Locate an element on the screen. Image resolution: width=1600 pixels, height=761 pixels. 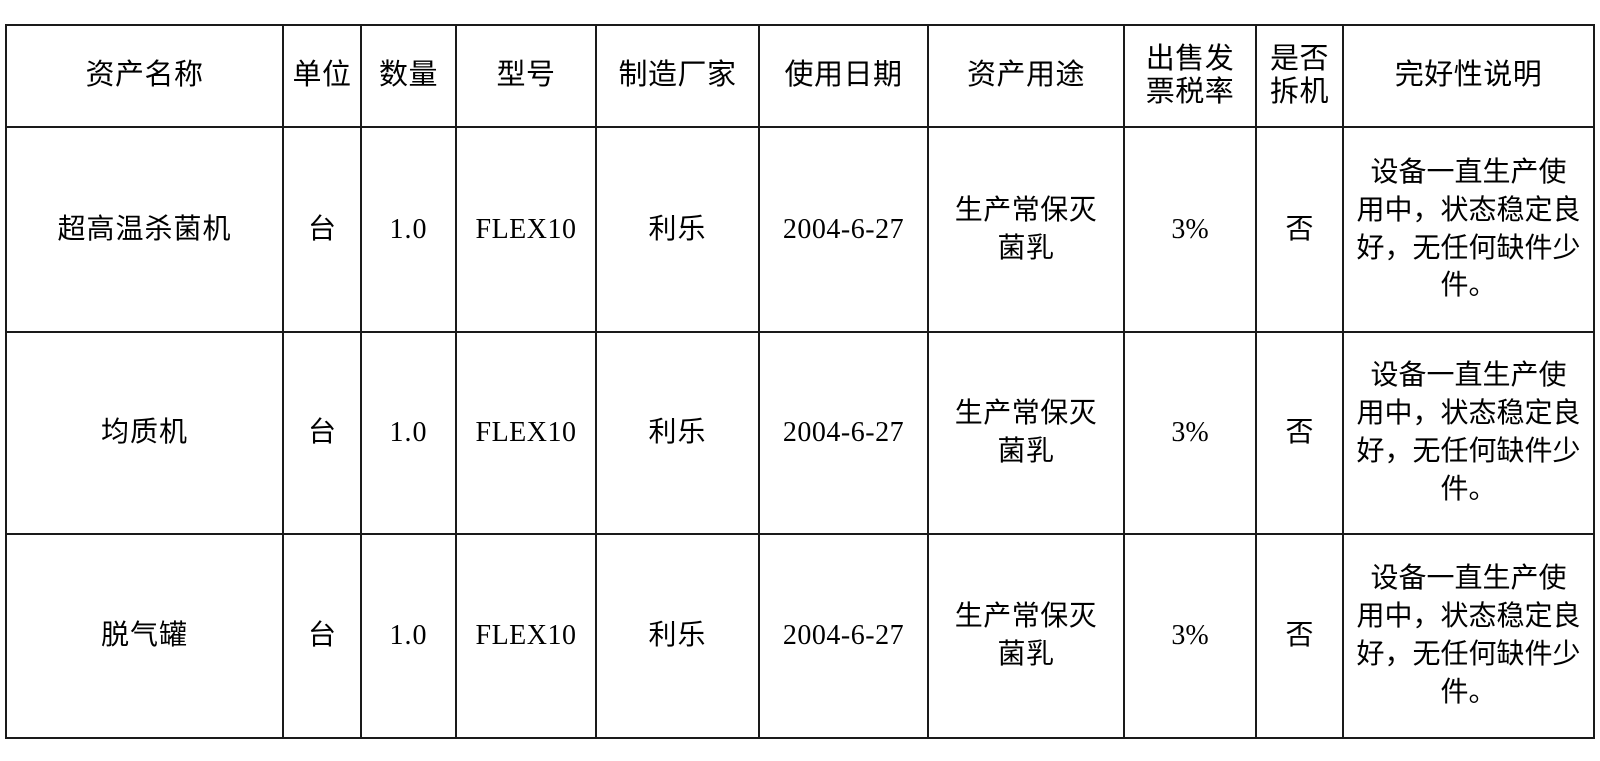
column-header-in-service-date: 使用日期 is located at coordinates (843, 76).